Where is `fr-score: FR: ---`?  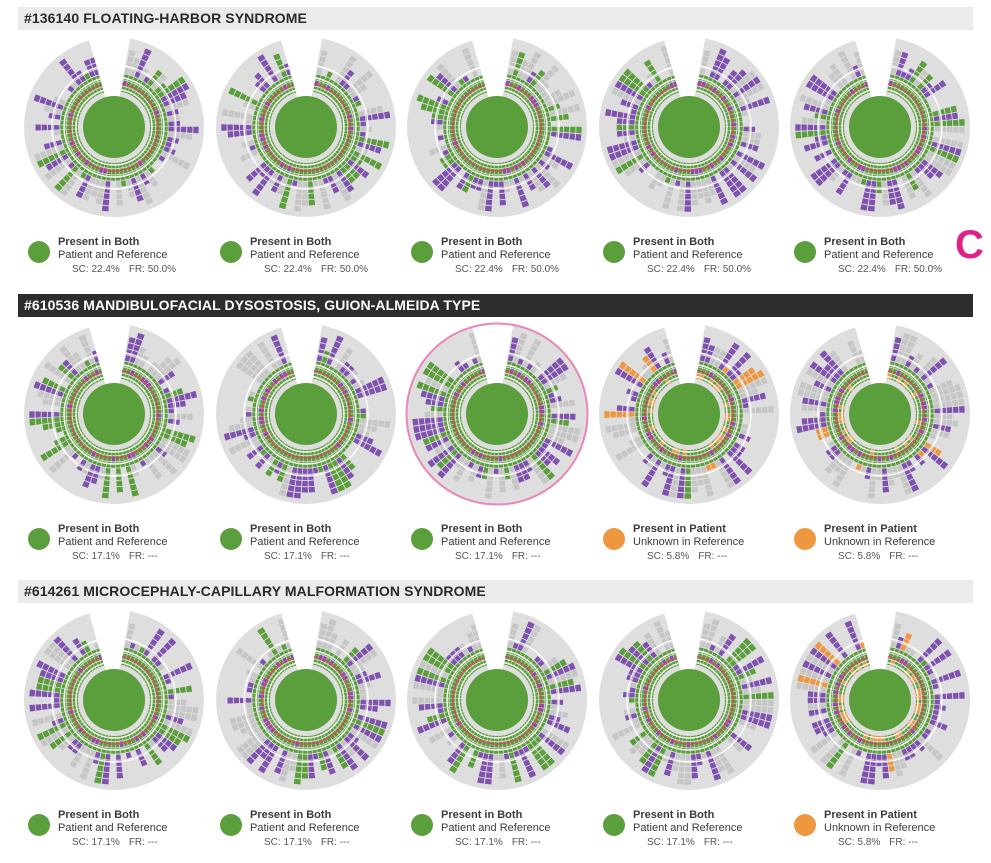
fr-score: FR: --- is located at coordinates (143, 556).